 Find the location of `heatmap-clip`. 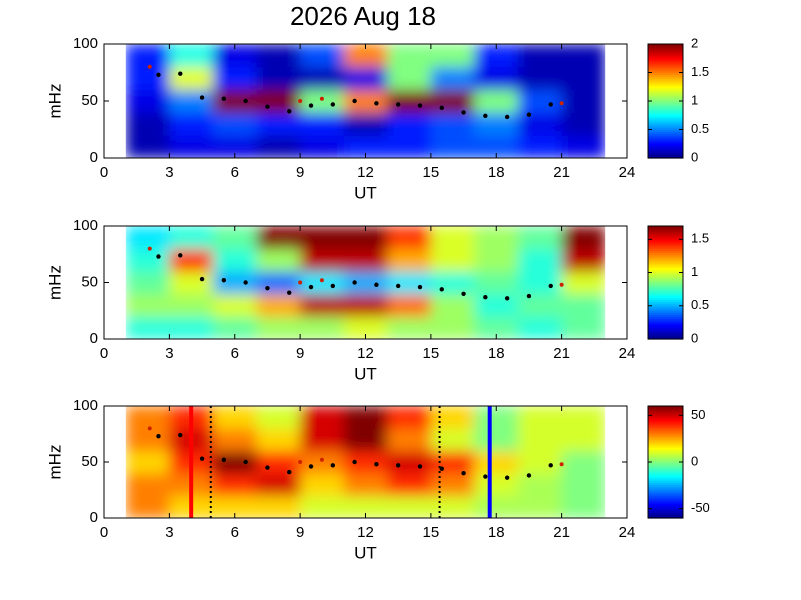

heatmap-clip is located at coordinates (365, 101).